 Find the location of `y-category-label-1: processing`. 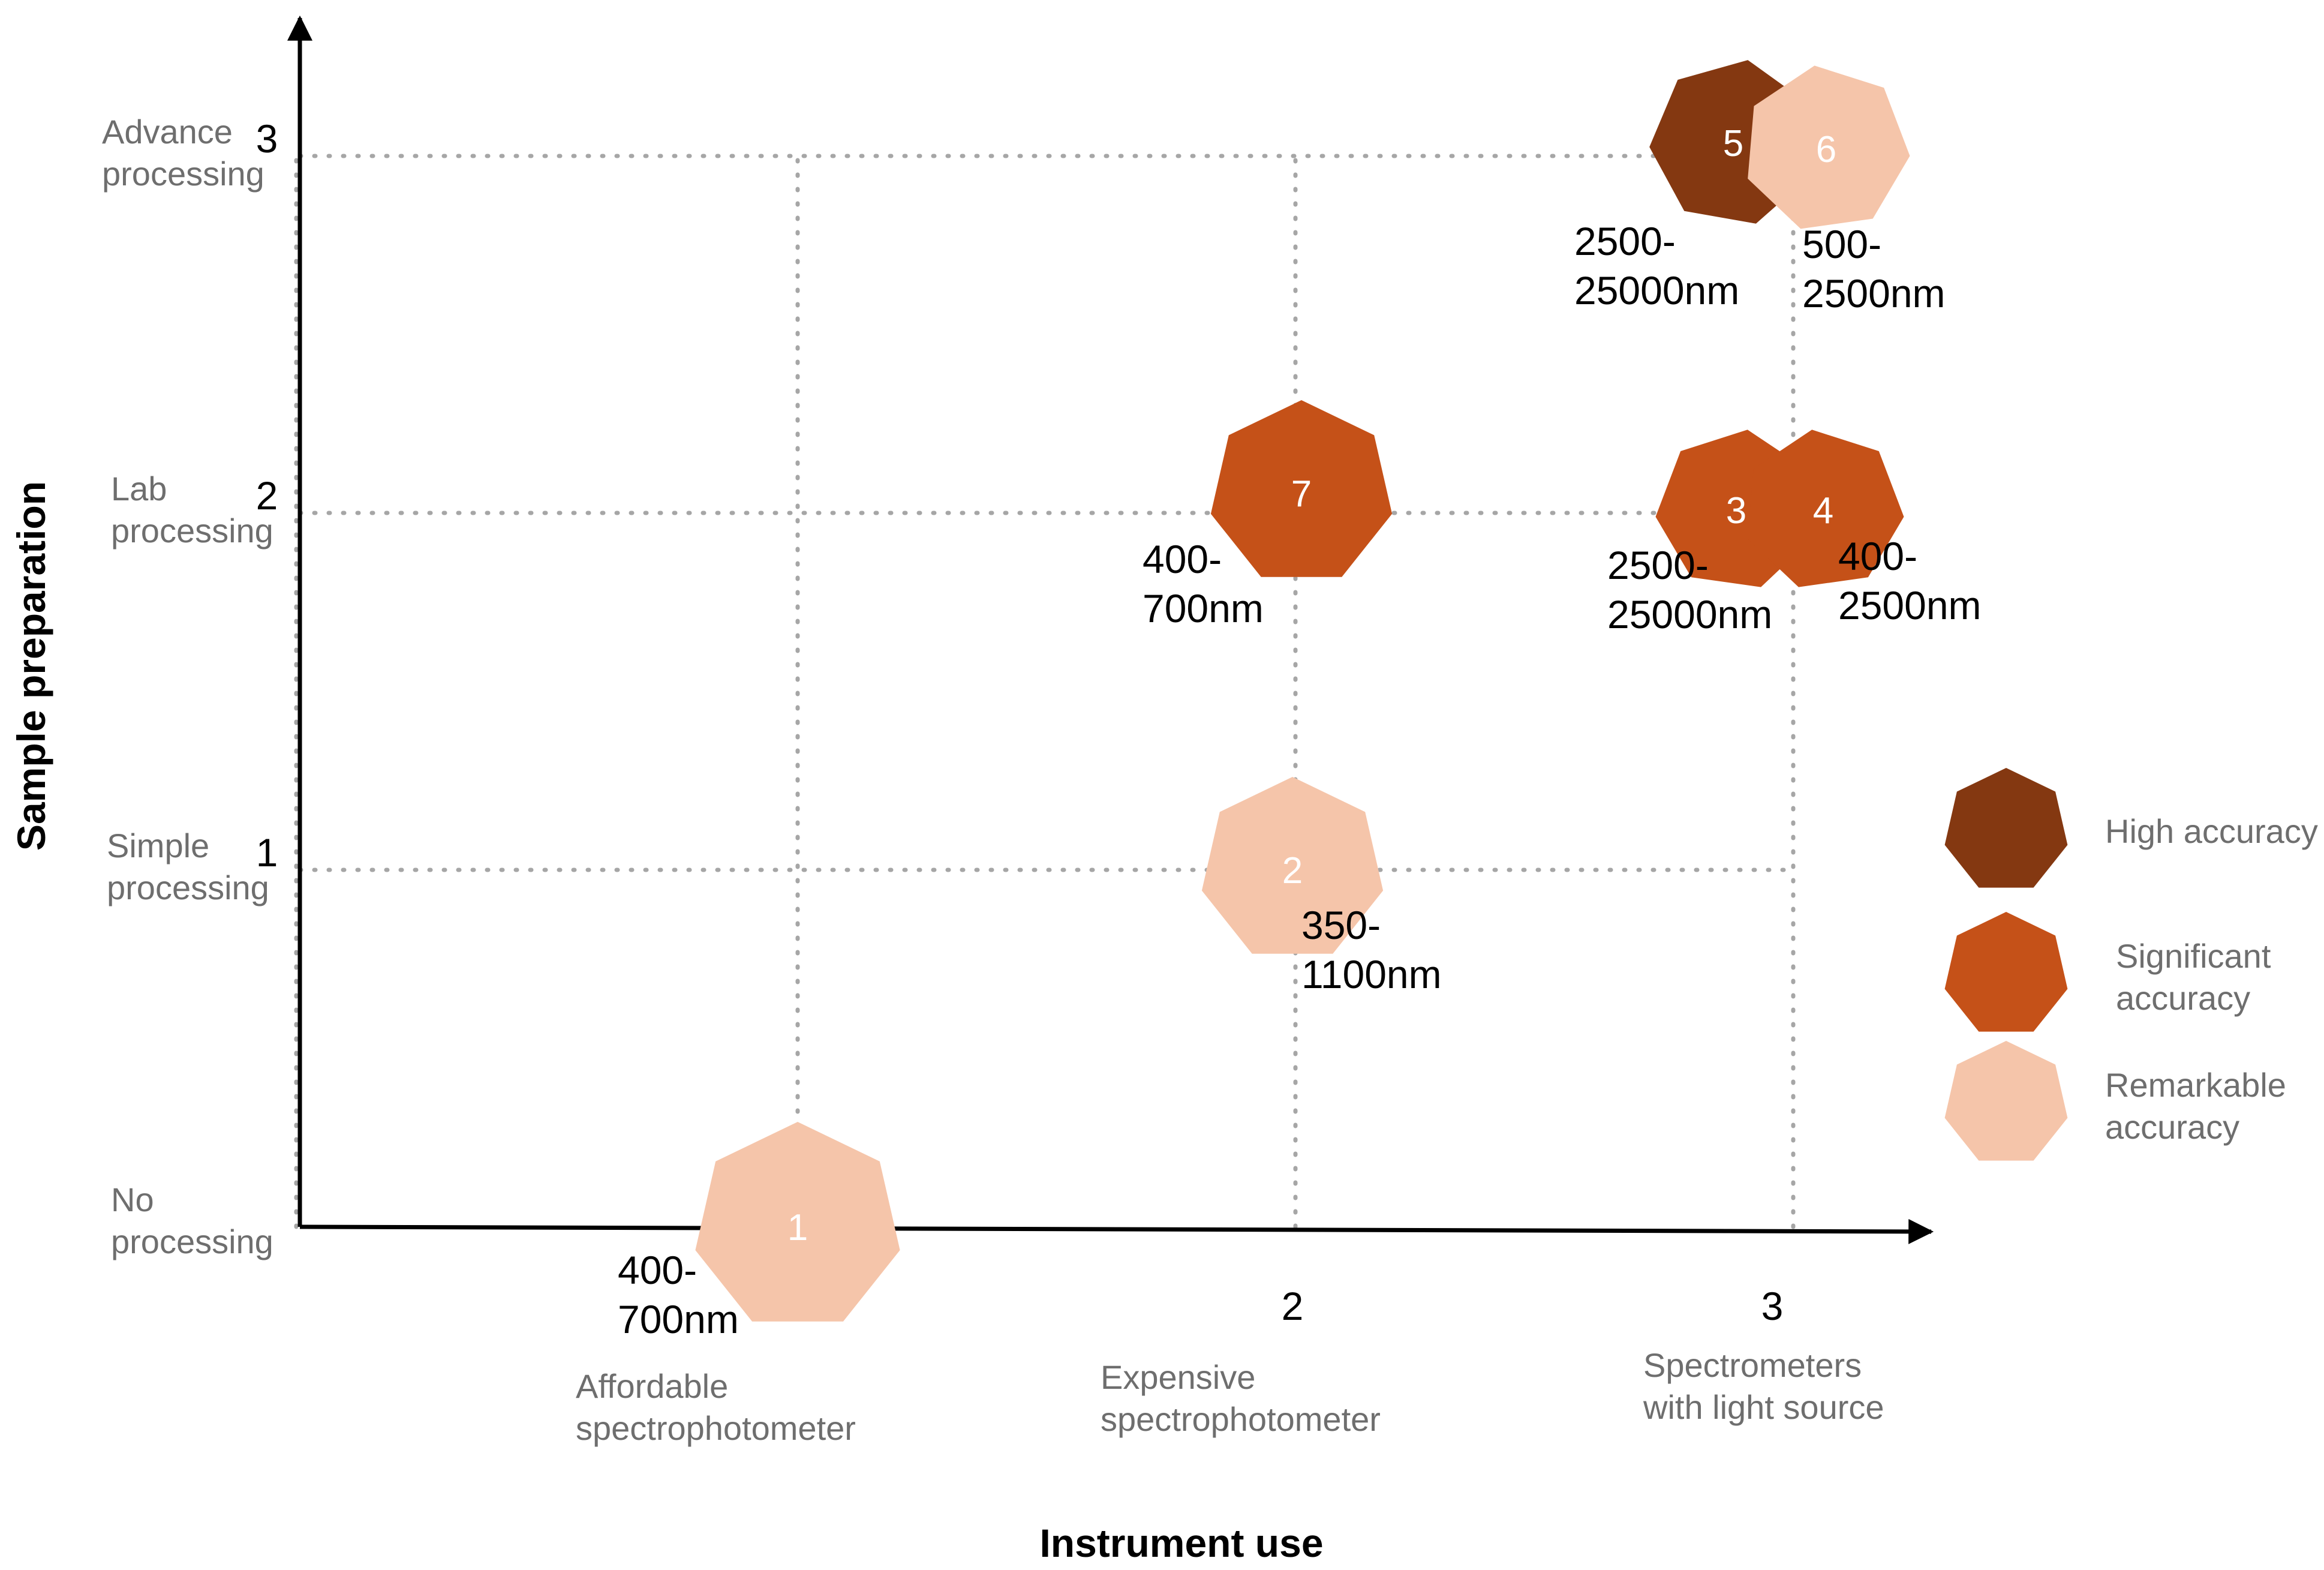

y-category-label-1: processing is located at coordinates (188, 887).